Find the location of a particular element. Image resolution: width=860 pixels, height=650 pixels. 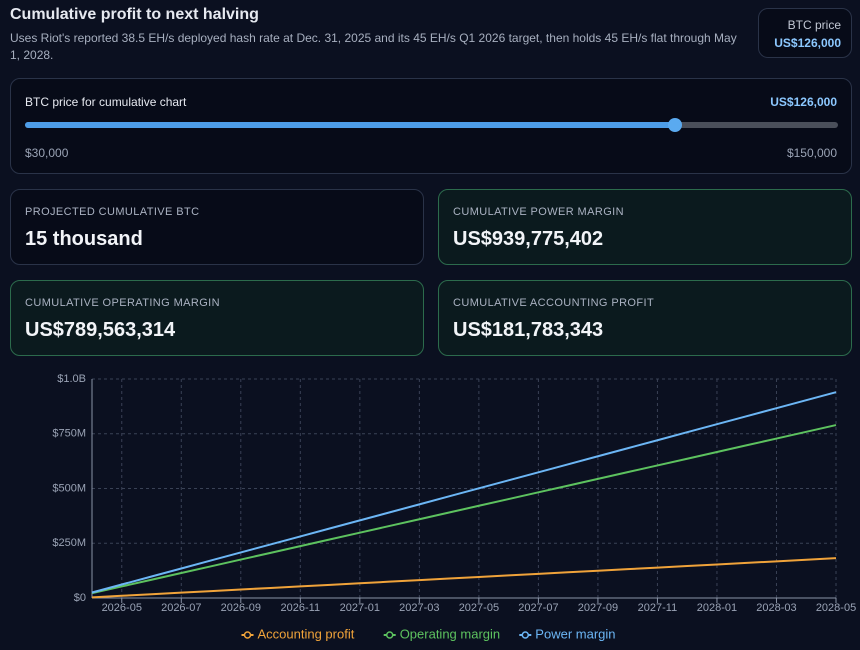

card-label: CUMULATIVE ACCOUNTING PROFIT is located at coordinates (554, 303).